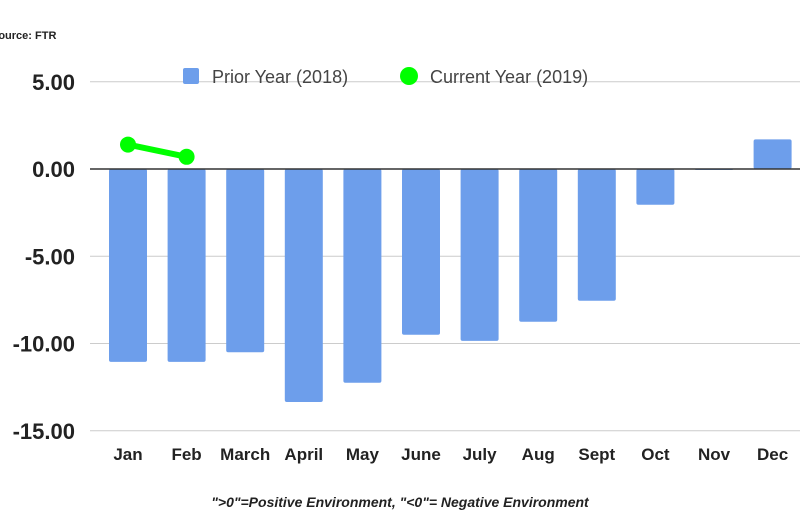 Image resolution: width=800 pixels, height=532 pixels. I want to click on y-tick-label: 0.00, so click(53, 169).